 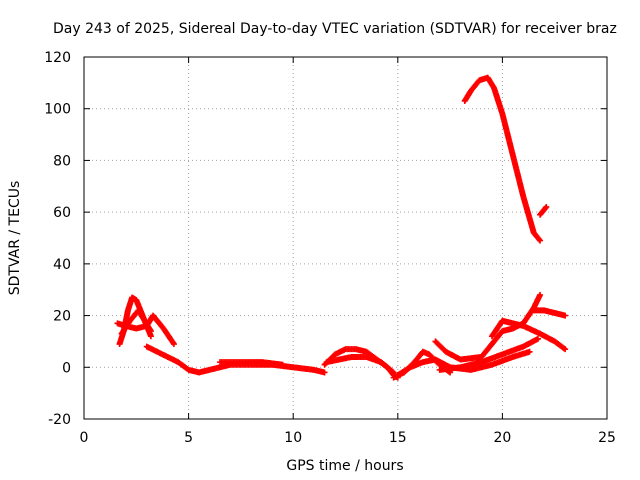 I want to click on series-track-c, so click(x=136, y=322).